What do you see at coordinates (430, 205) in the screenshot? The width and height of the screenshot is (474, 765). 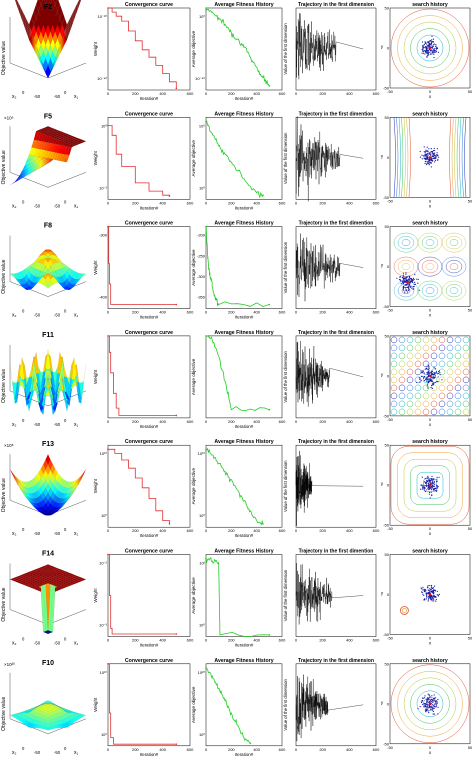 I see `x-axis-label: x` at bounding box center [430, 205].